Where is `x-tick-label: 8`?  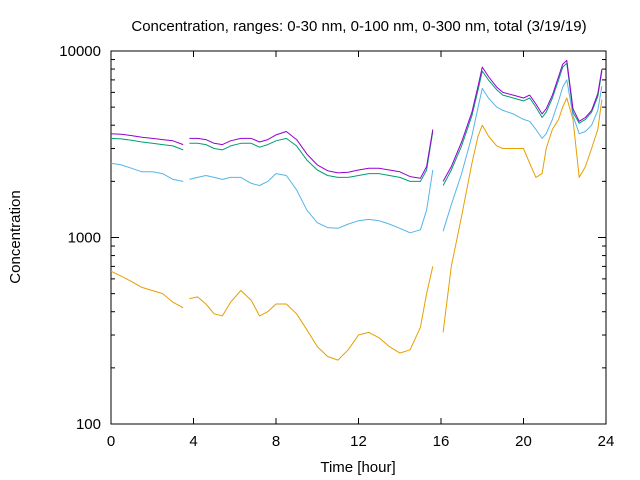
x-tick-label: 8 is located at coordinates (276, 441).